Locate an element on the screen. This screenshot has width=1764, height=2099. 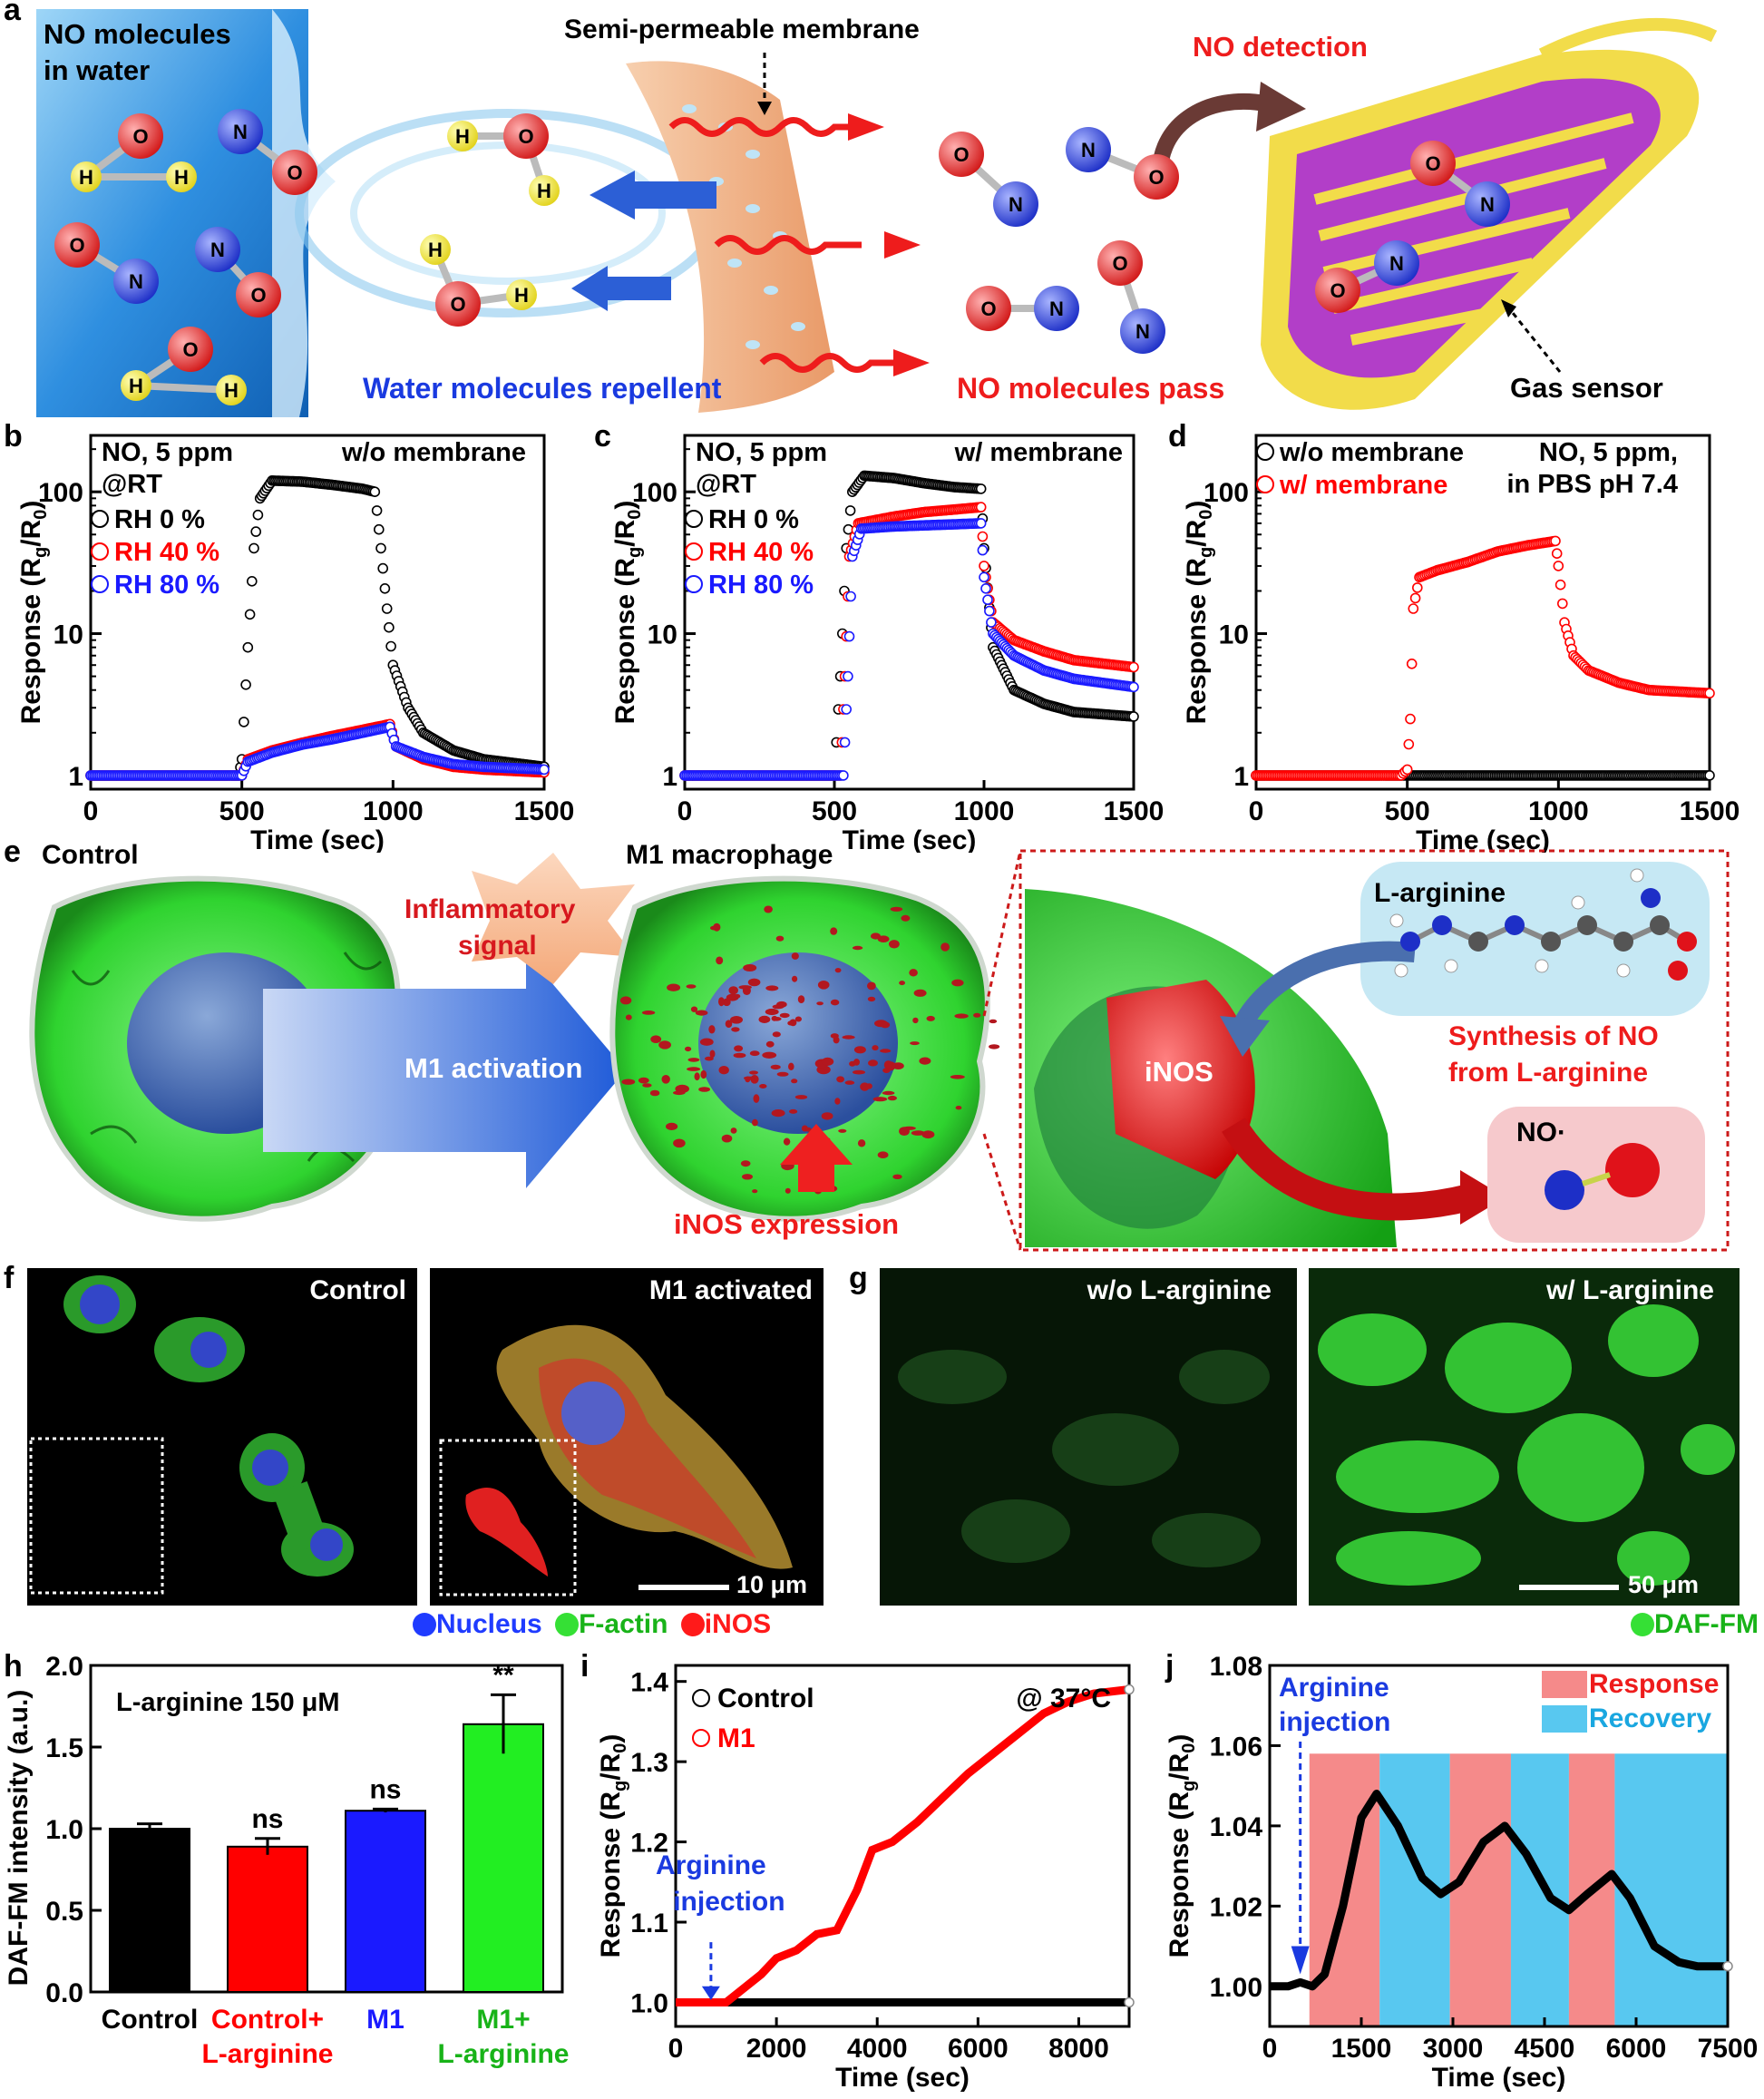
annotation: in PBS pH 7.4 is located at coordinates (1592, 484).